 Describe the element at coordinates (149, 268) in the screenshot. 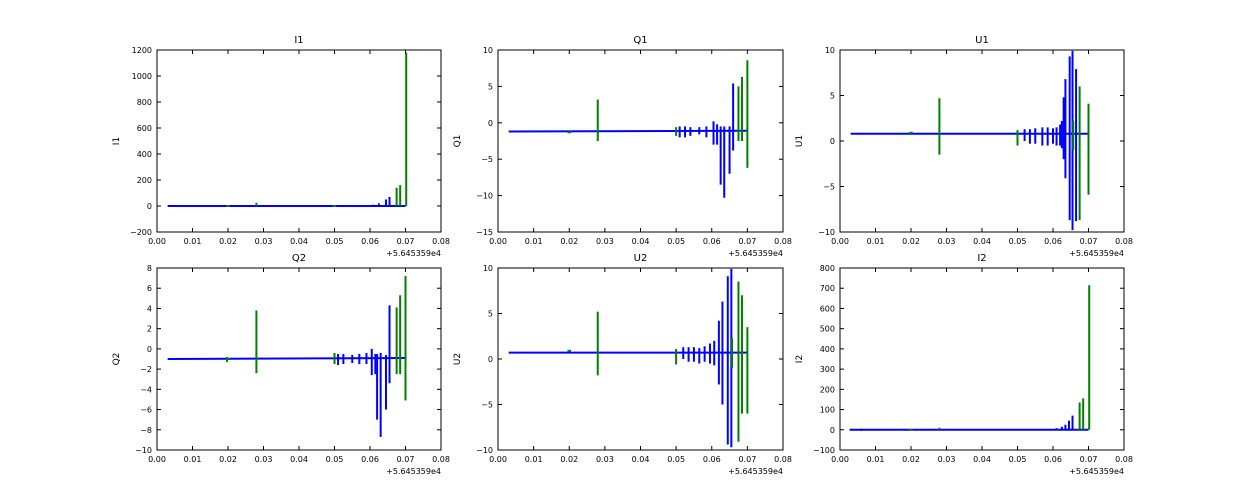

I see `y-tick-label: 8` at that location.